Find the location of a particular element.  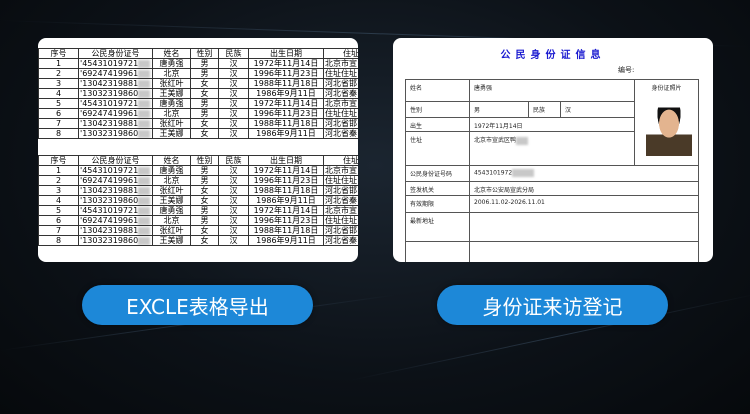

column-header: 序号 is located at coordinates (58, 160).